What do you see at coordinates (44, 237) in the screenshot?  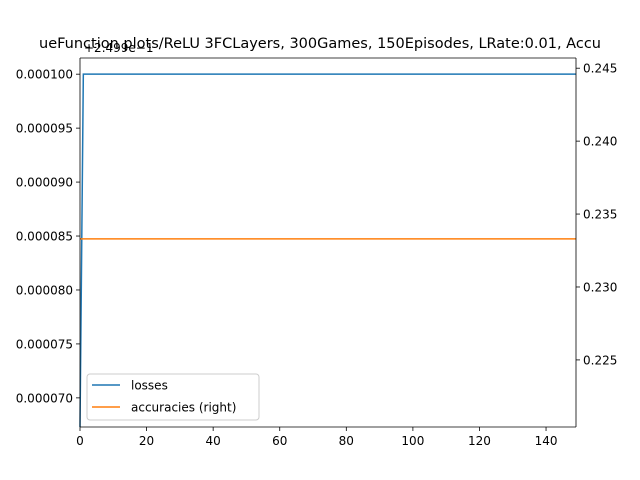 I see `left-y-tick-label: 0.000085` at bounding box center [44, 237].